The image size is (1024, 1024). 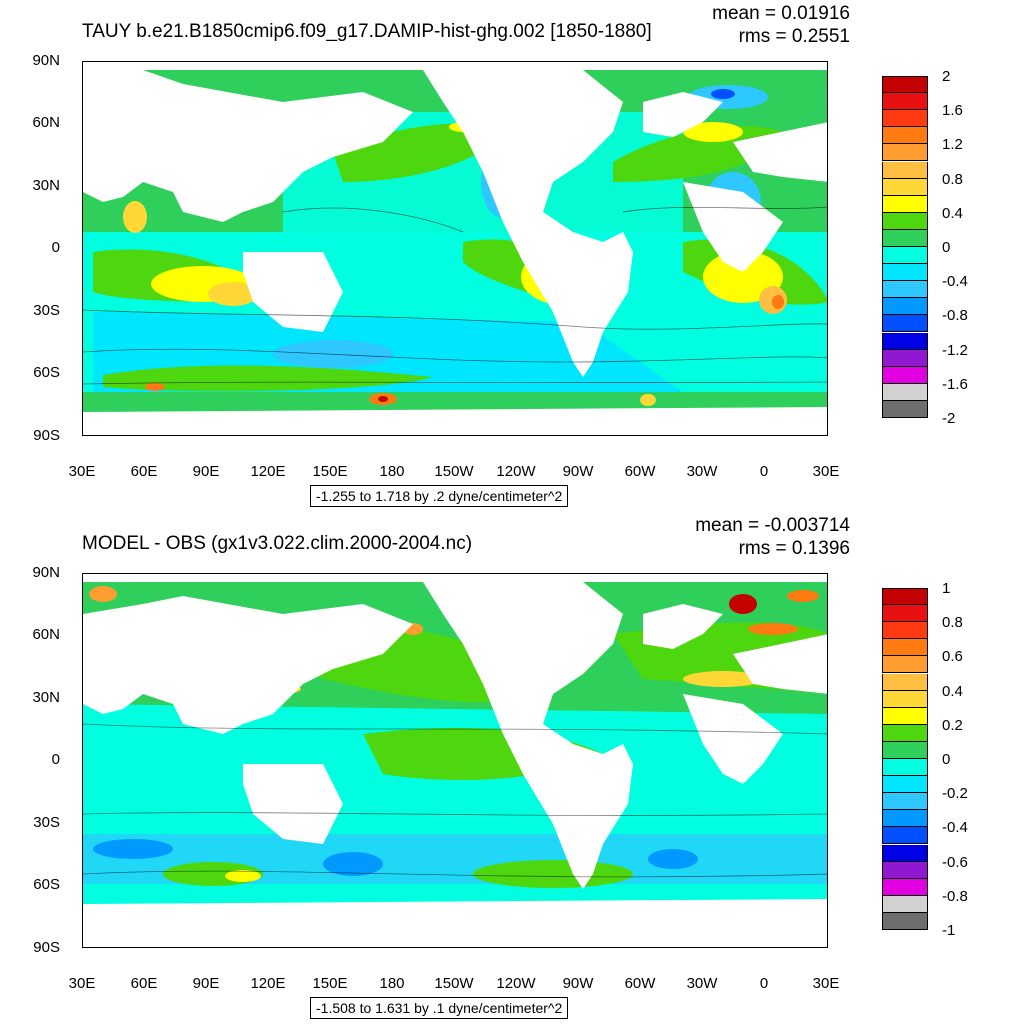 What do you see at coordinates (955, 862) in the screenshot?
I see `colorbar-label: -0.6` at bounding box center [955, 862].